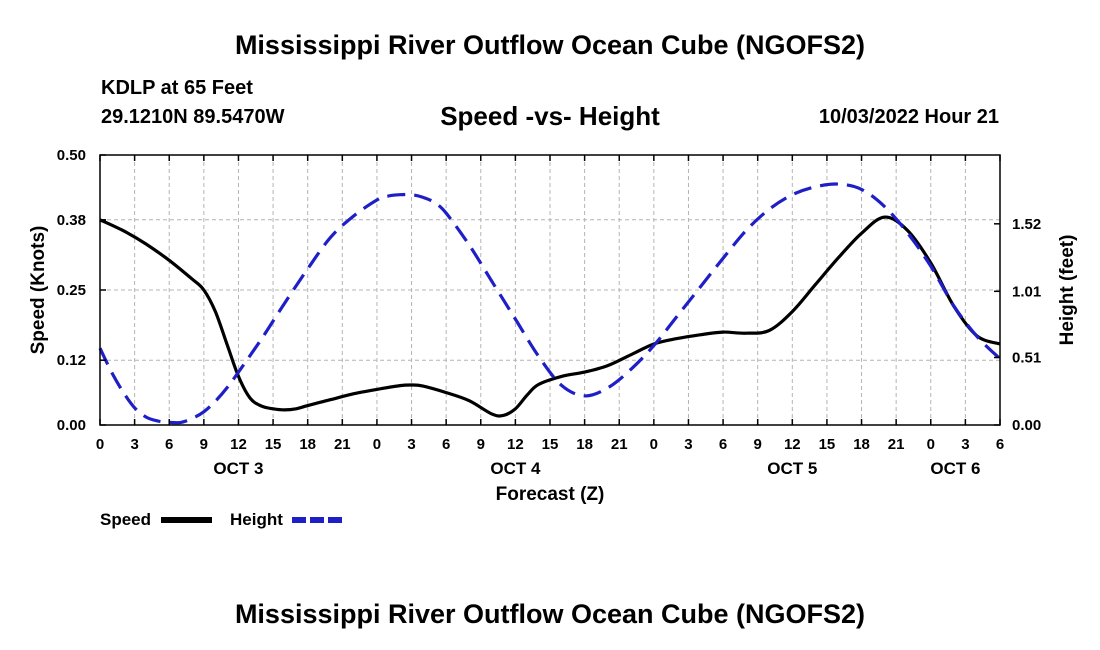 The height and width of the screenshot is (650, 1100). What do you see at coordinates (792, 468) in the screenshot?
I see `day-label: OCT 5` at bounding box center [792, 468].